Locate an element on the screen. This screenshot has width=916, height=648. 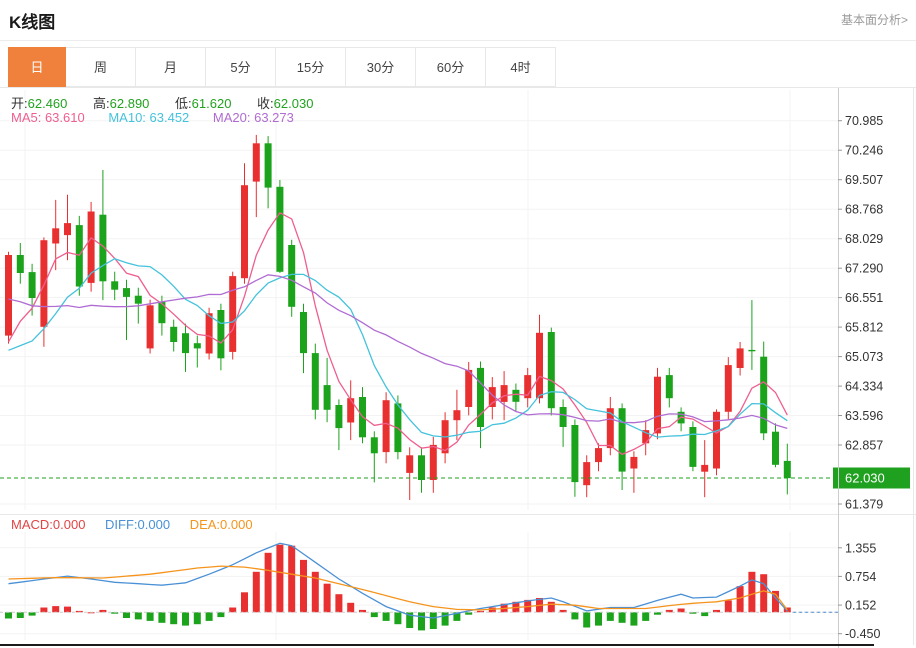
period-tabbar: 日 周 月 5分 15分 30分 60分 4时 is located at coordinates (458, 67).